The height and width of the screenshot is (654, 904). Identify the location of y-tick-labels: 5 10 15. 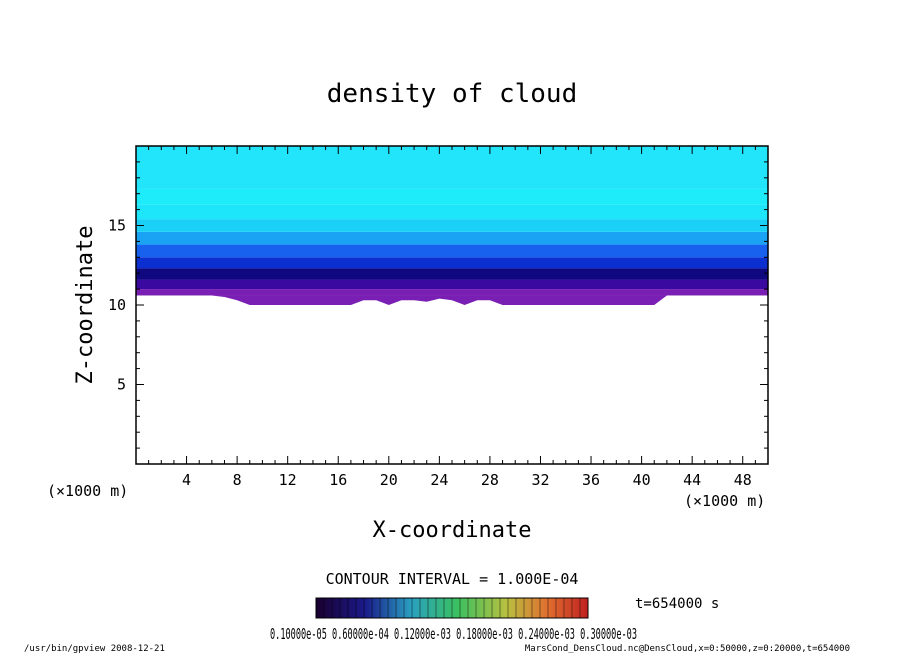
(117, 305).